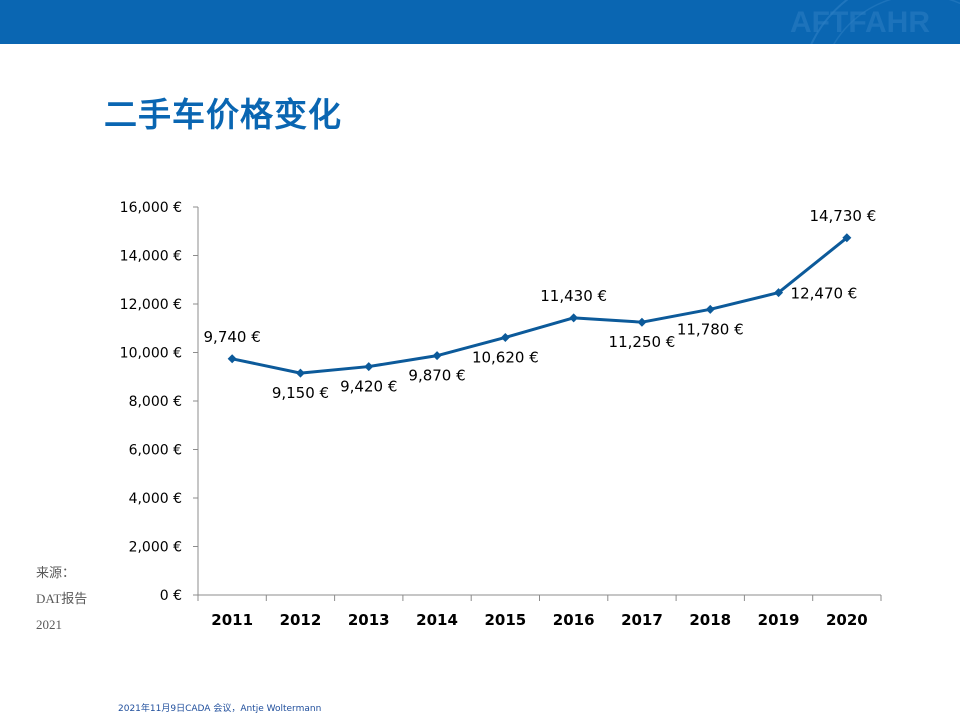 The height and width of the screenshot is (720, 960). What do you see at coordinates (151, 305) in the screenshot?
I see `y-tick-label: 12,000 €` at bounding box center [151, 305].